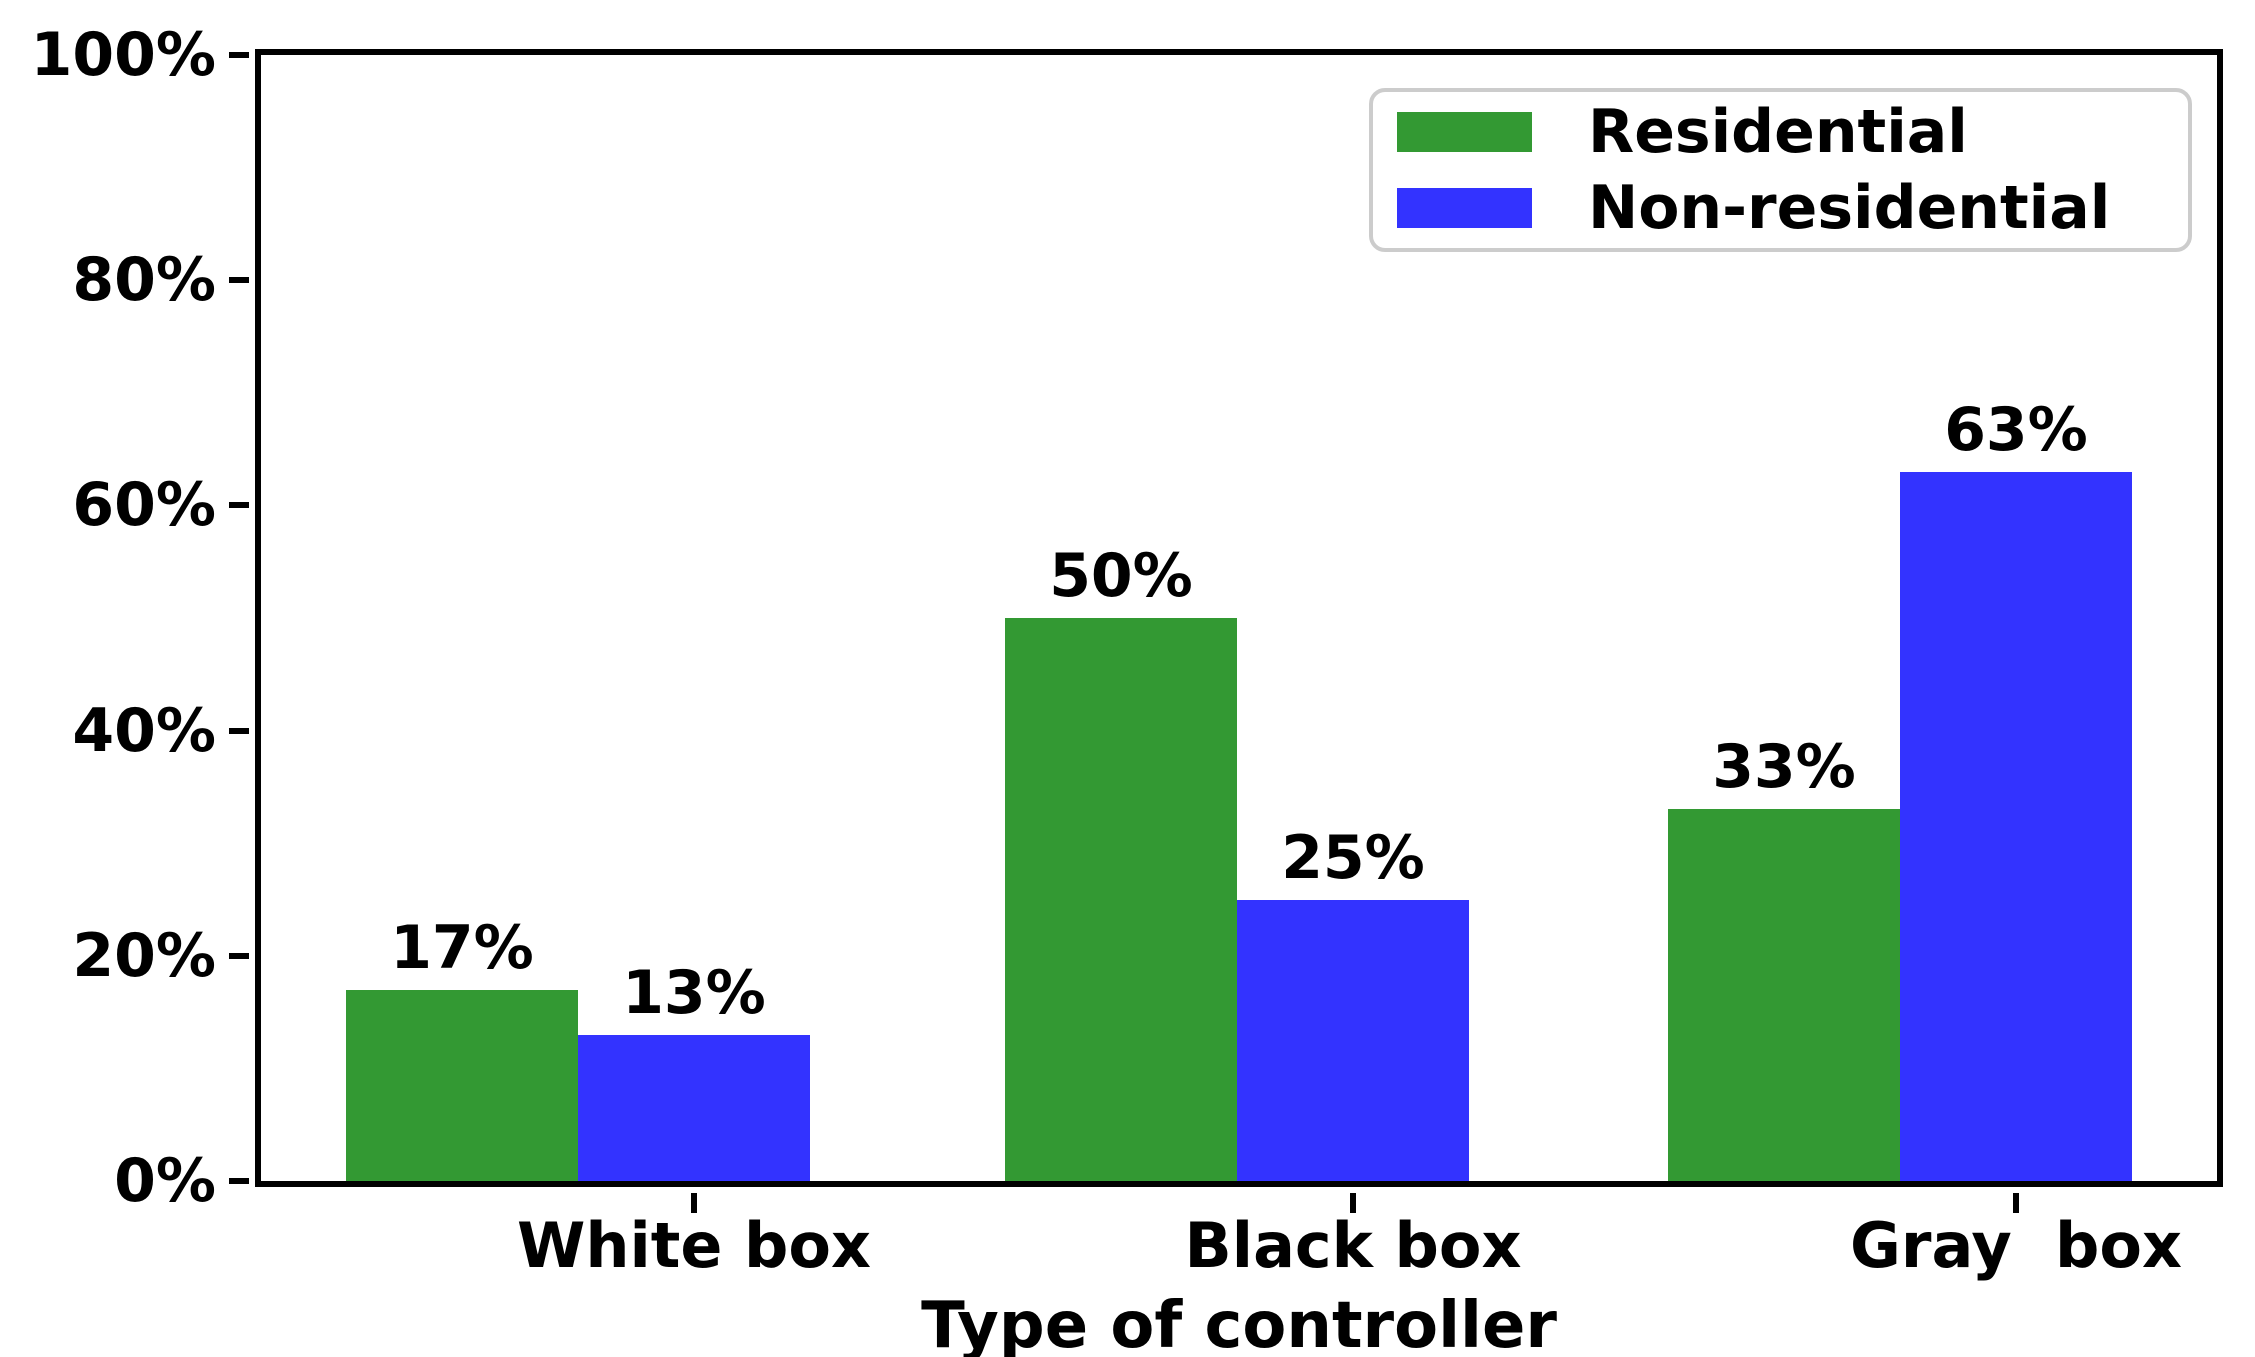 The height and width of the screenshot is (1357, 2255). Describe the element at coordinates (2016, 826) in the screenshot. I see `bar-non-residential-gray-box` at that location.